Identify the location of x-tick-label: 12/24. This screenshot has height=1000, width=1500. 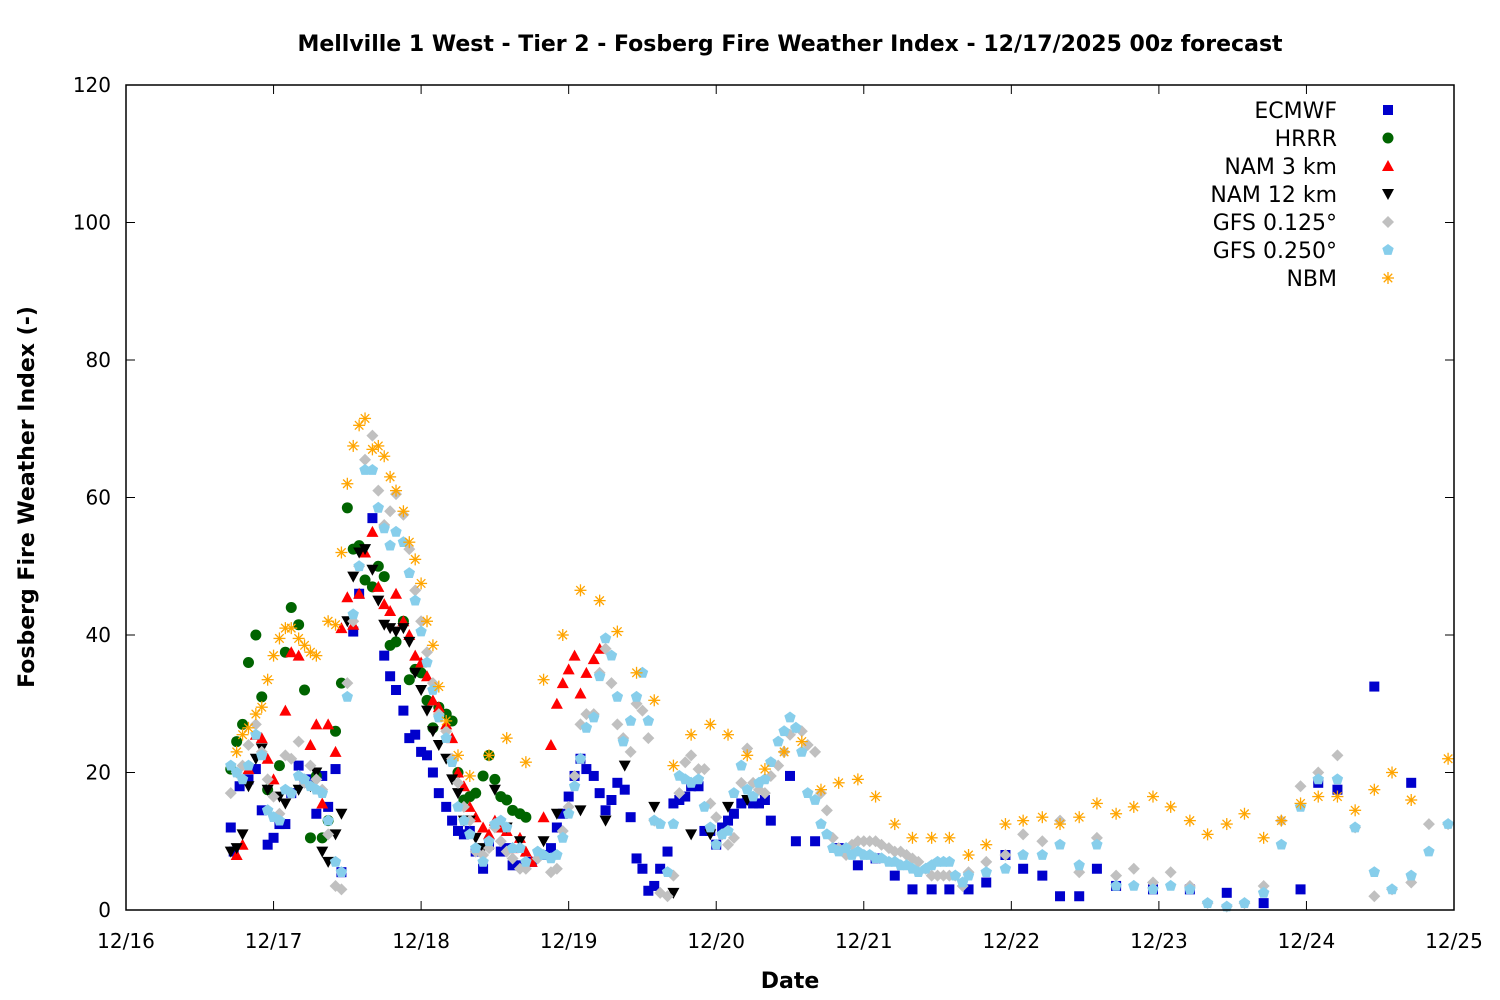
(1307, 941).